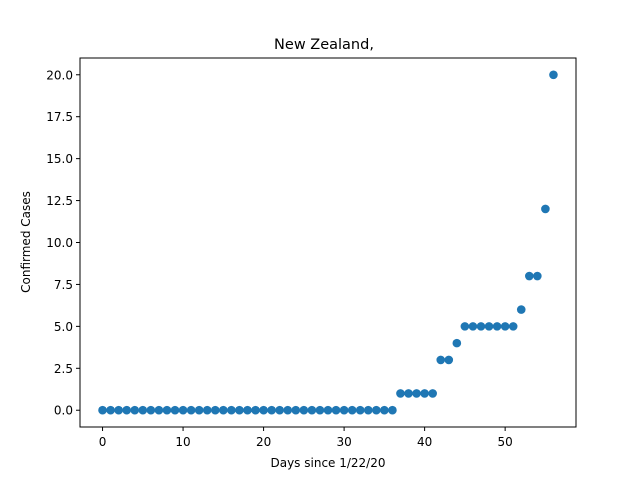 The height and width of the screenshot is (480, 640). What do you see at coordinates (424, 442) in the screenshot?
I see `x-tick-label: 40` at bounding box center [424, 442].